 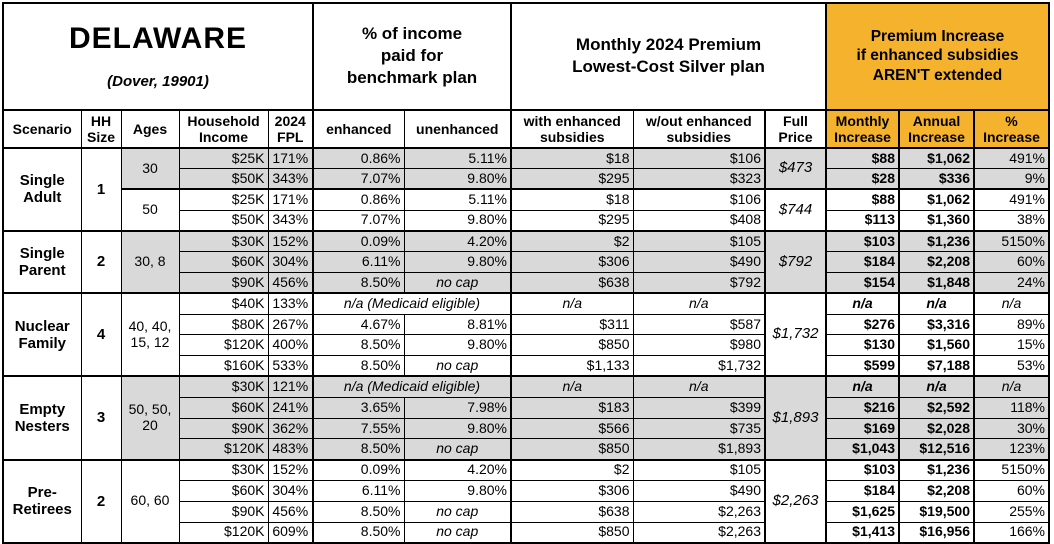 I want to click on col-header-2024-fpl: 2024 FPL, so click(x=290, y=129).